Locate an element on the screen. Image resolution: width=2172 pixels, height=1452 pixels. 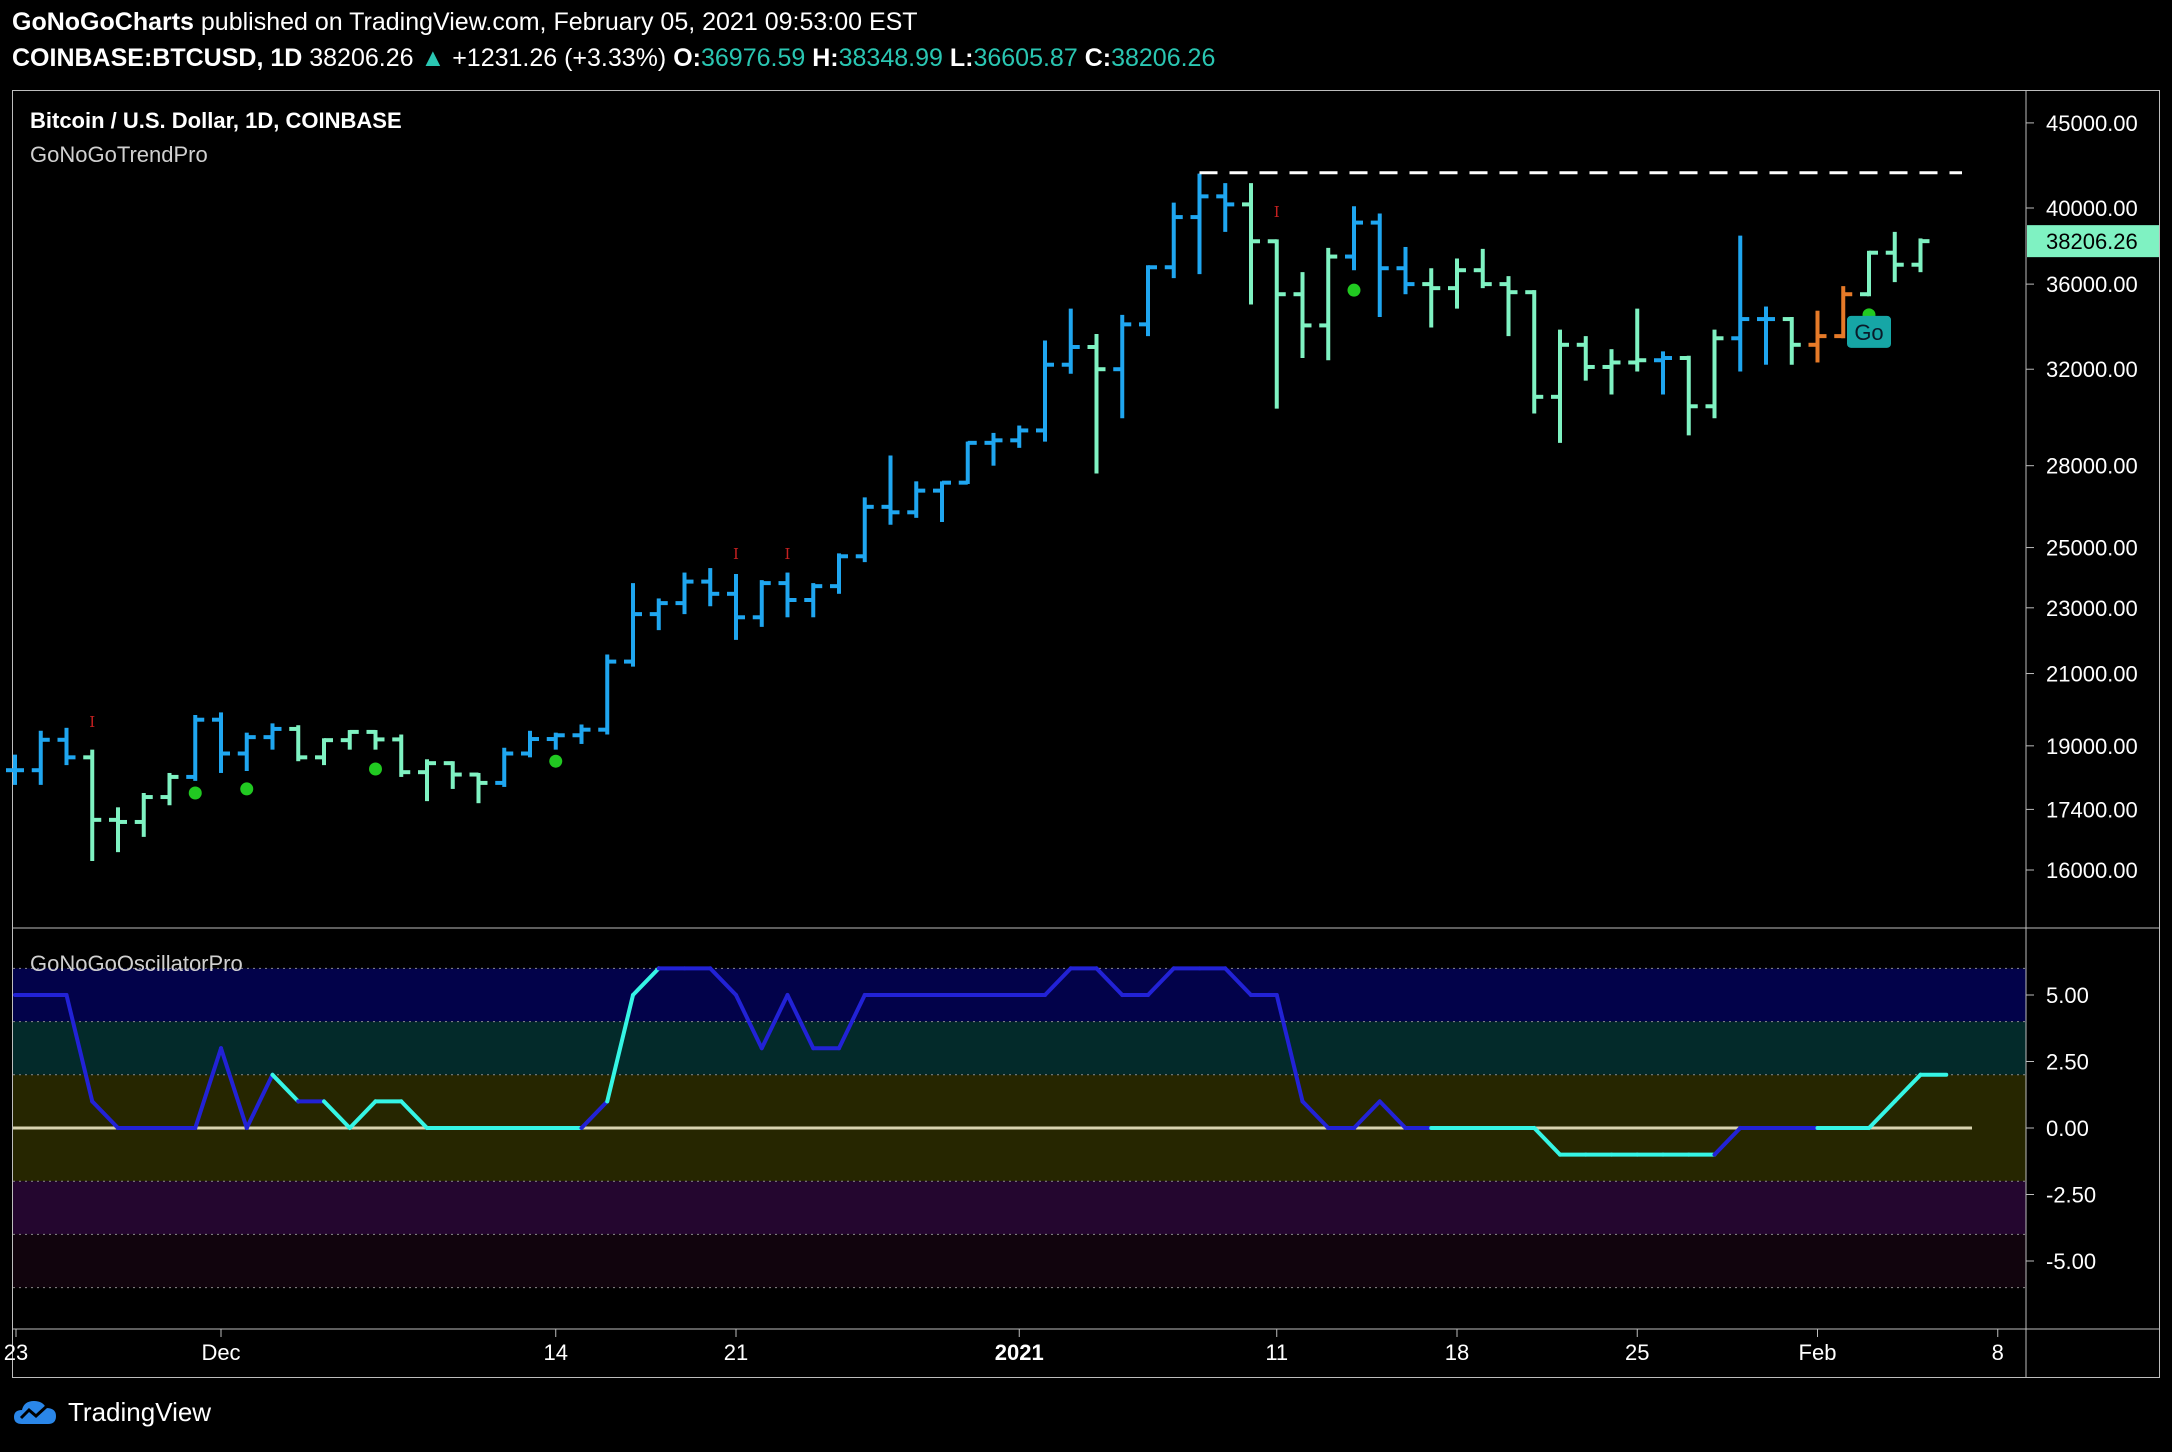
open-value: 36976.59 is located at coordinates (753, 58).